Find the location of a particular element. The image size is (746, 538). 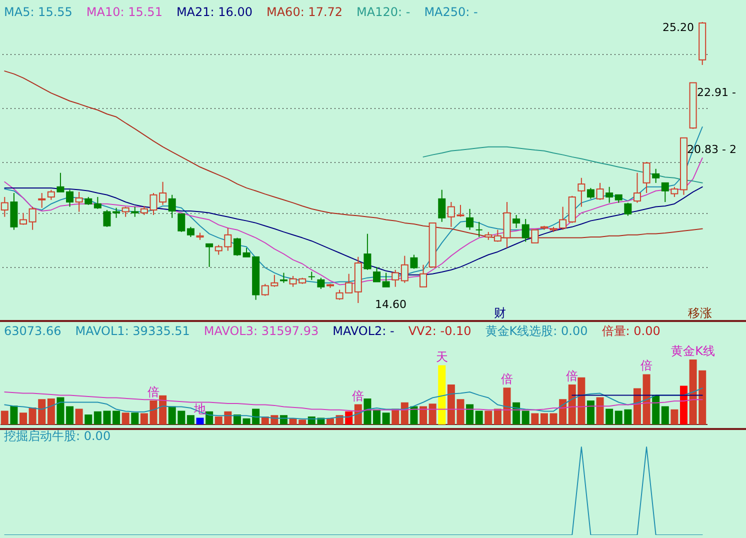

text: MA250: - is located at coordinates (451, 12).